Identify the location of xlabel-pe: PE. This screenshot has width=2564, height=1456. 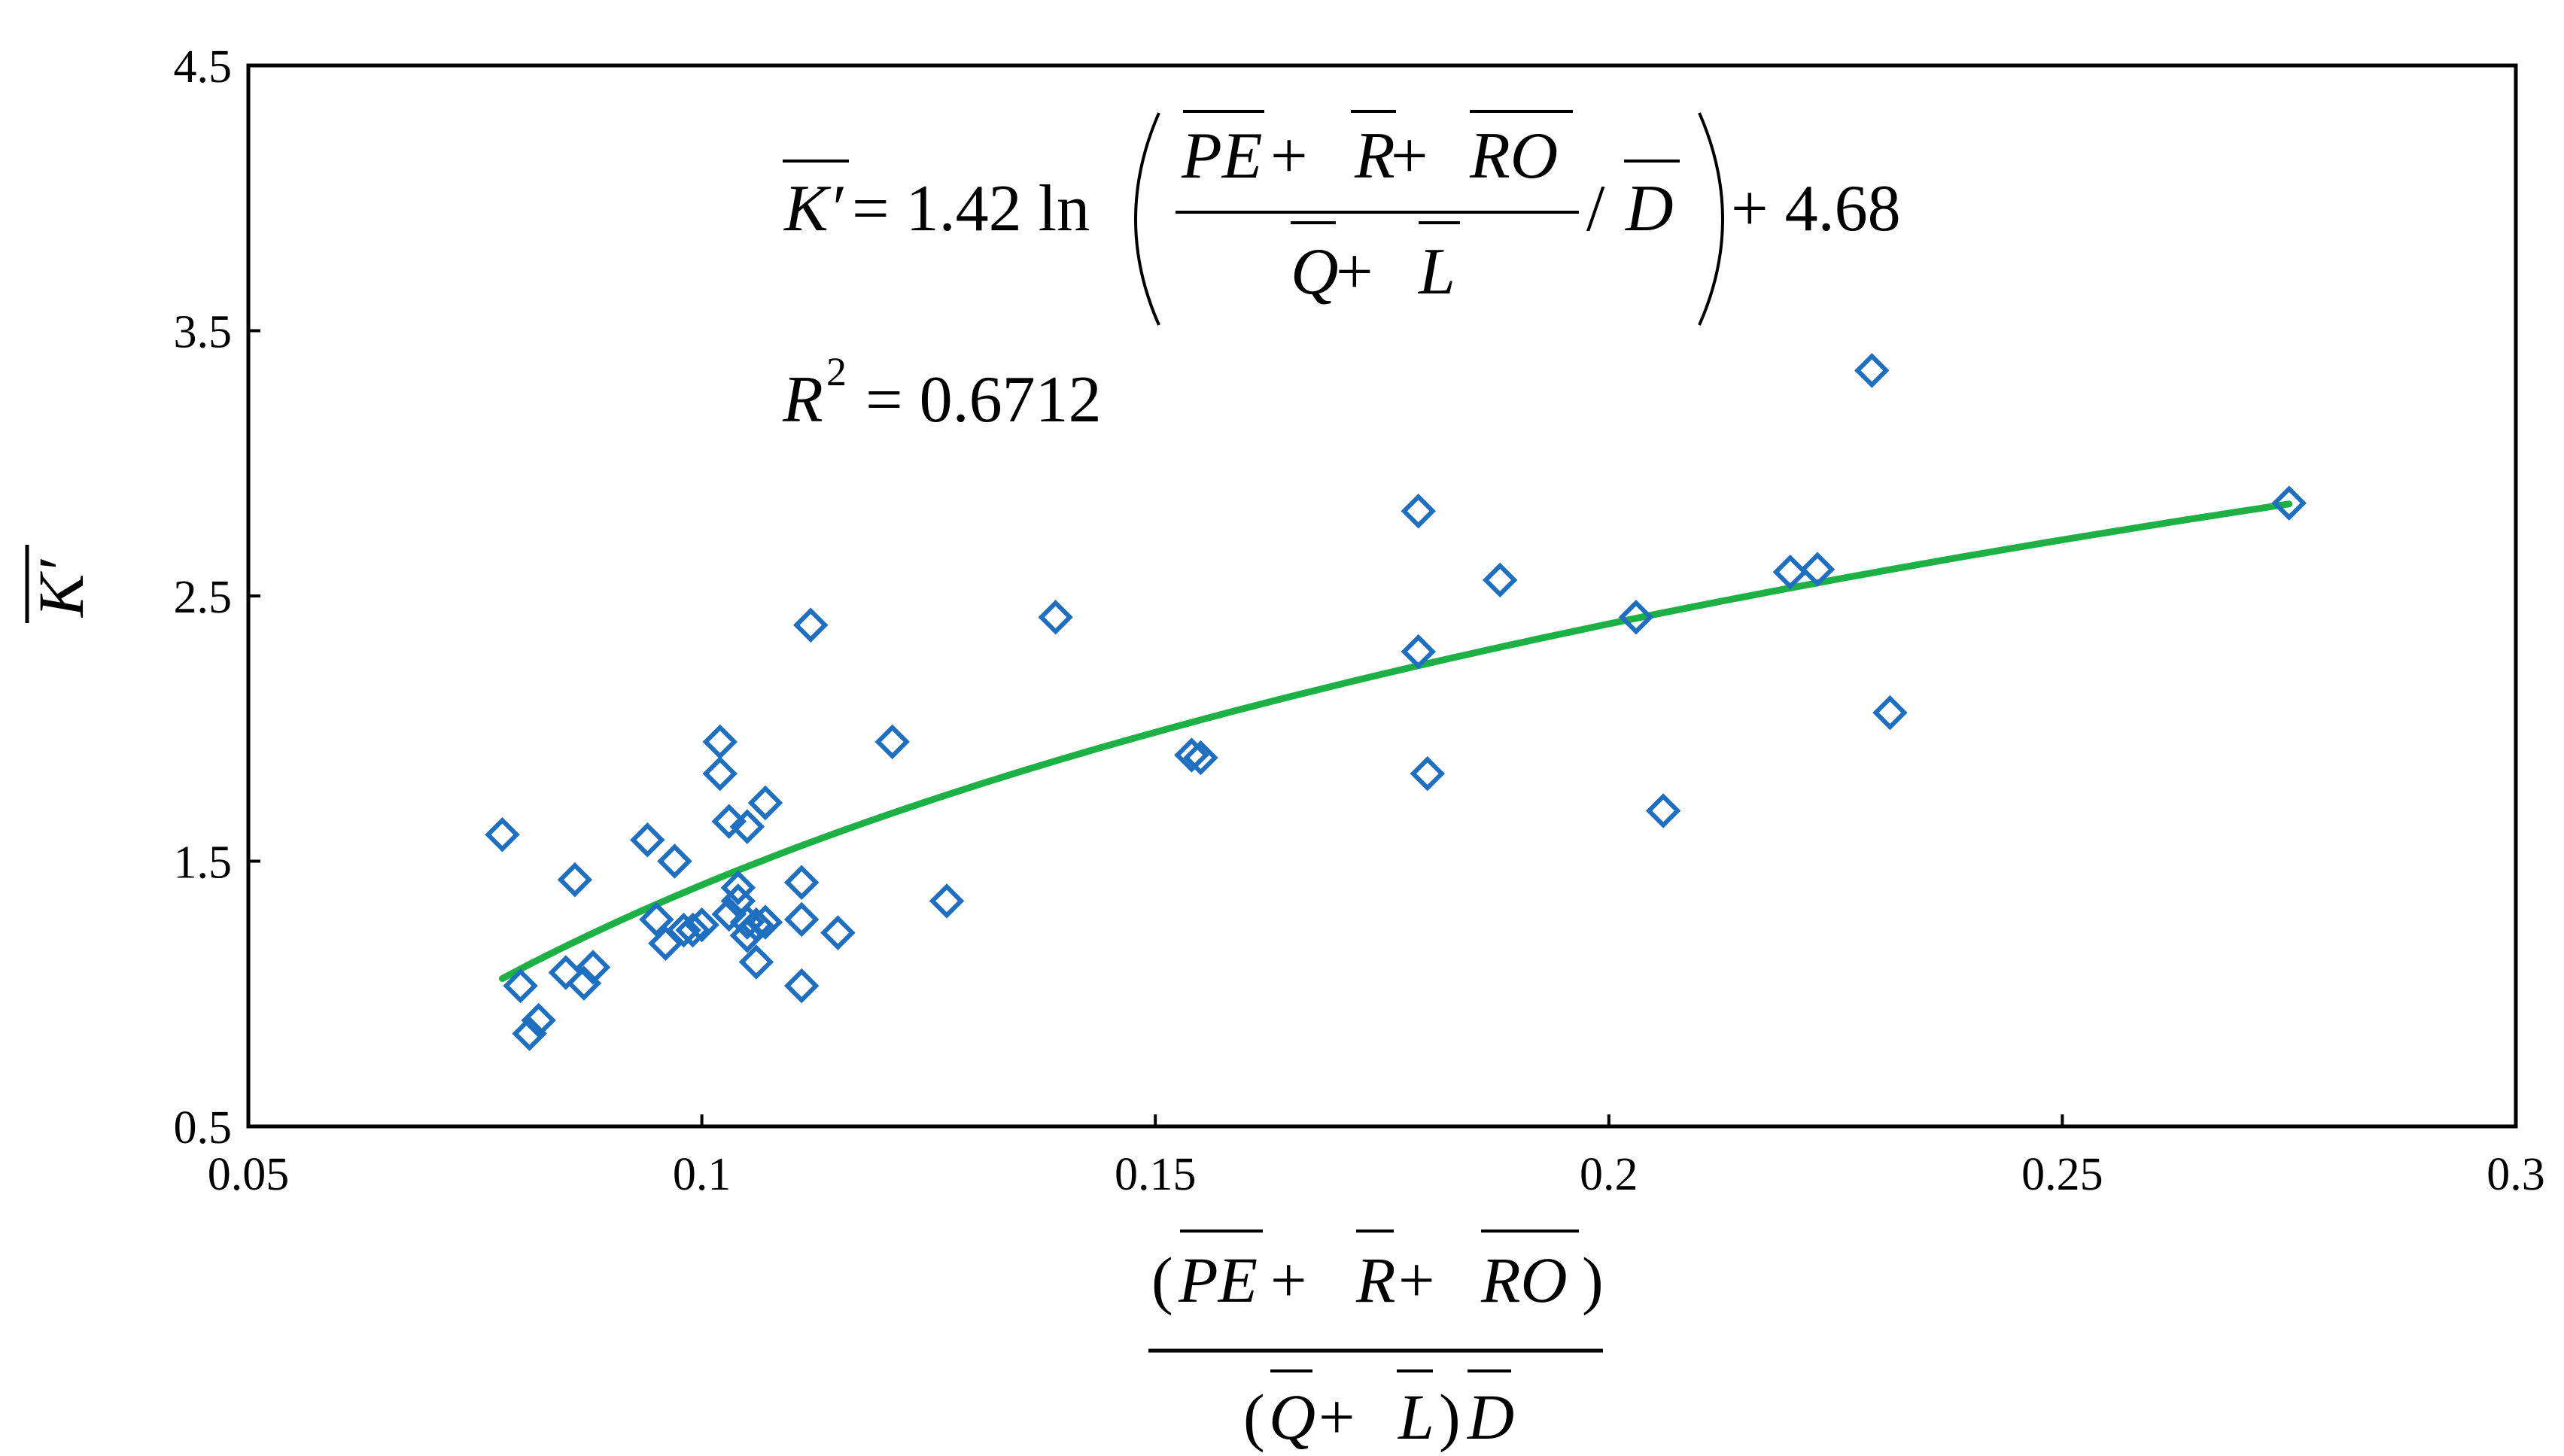
(1218, 1280).